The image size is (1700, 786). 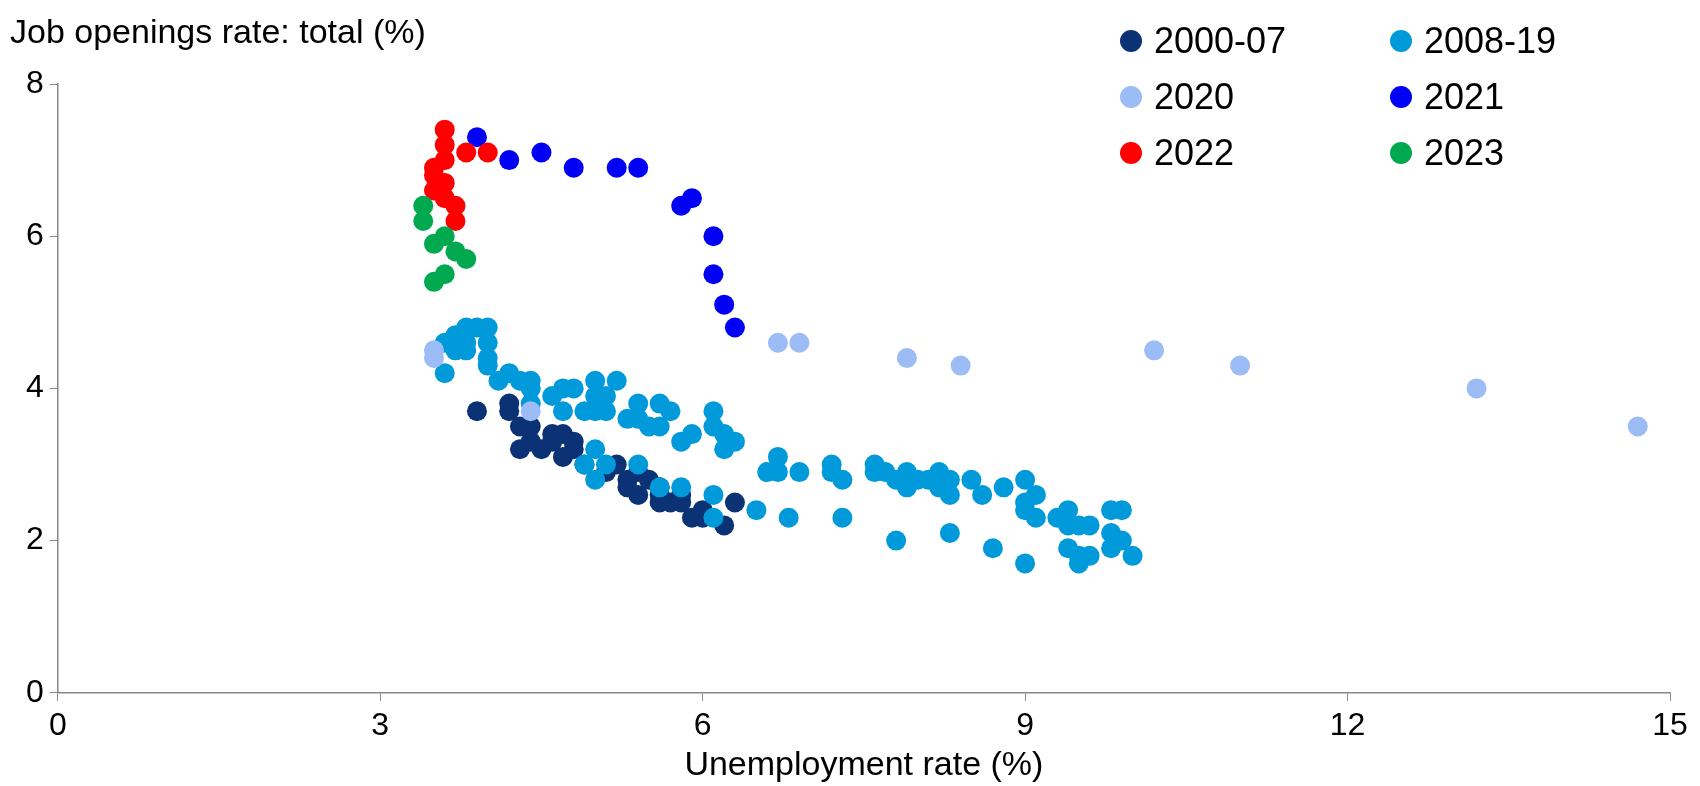 I want to click on y-axis-title: Job openings rate: total (%), so click(x=218, y=31).